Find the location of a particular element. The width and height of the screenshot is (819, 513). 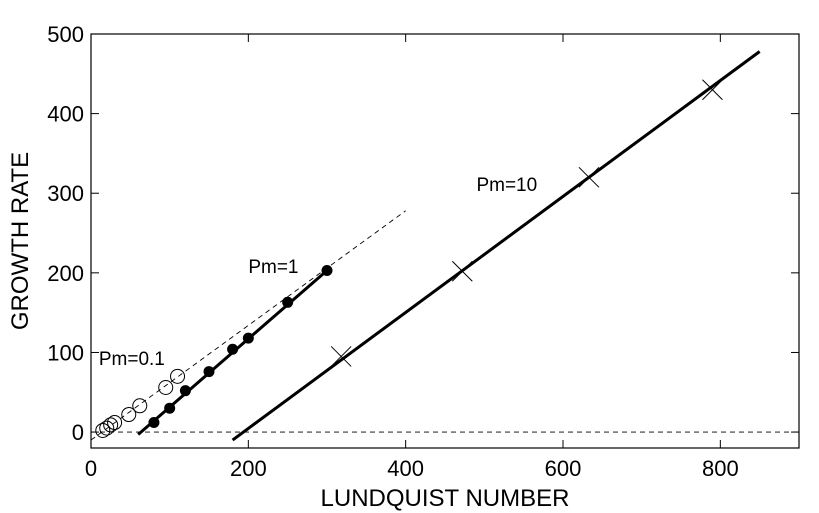

y-axis-title: GROWTH RATE is located at coordinates (20, 241).